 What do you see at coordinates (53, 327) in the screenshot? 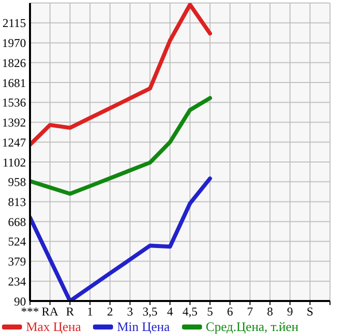
I see `legend-label: Max Цена` at bounding box center [53, 327].